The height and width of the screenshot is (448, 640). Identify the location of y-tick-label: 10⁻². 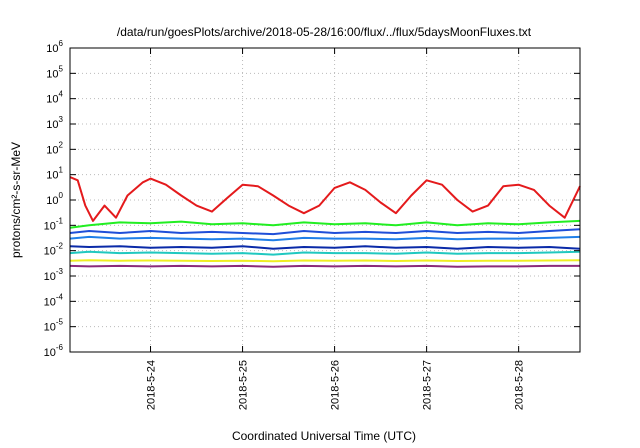
(54, 250).